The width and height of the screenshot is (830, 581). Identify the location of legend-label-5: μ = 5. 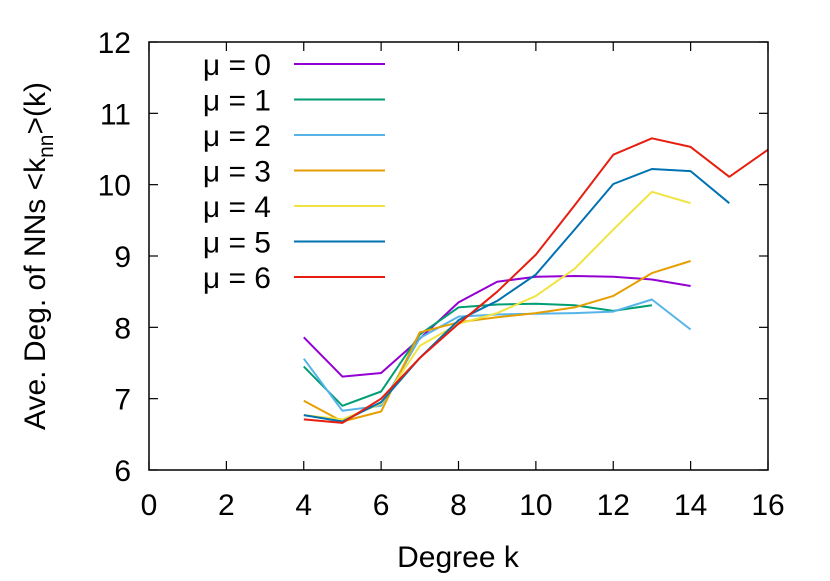
(237, 243).